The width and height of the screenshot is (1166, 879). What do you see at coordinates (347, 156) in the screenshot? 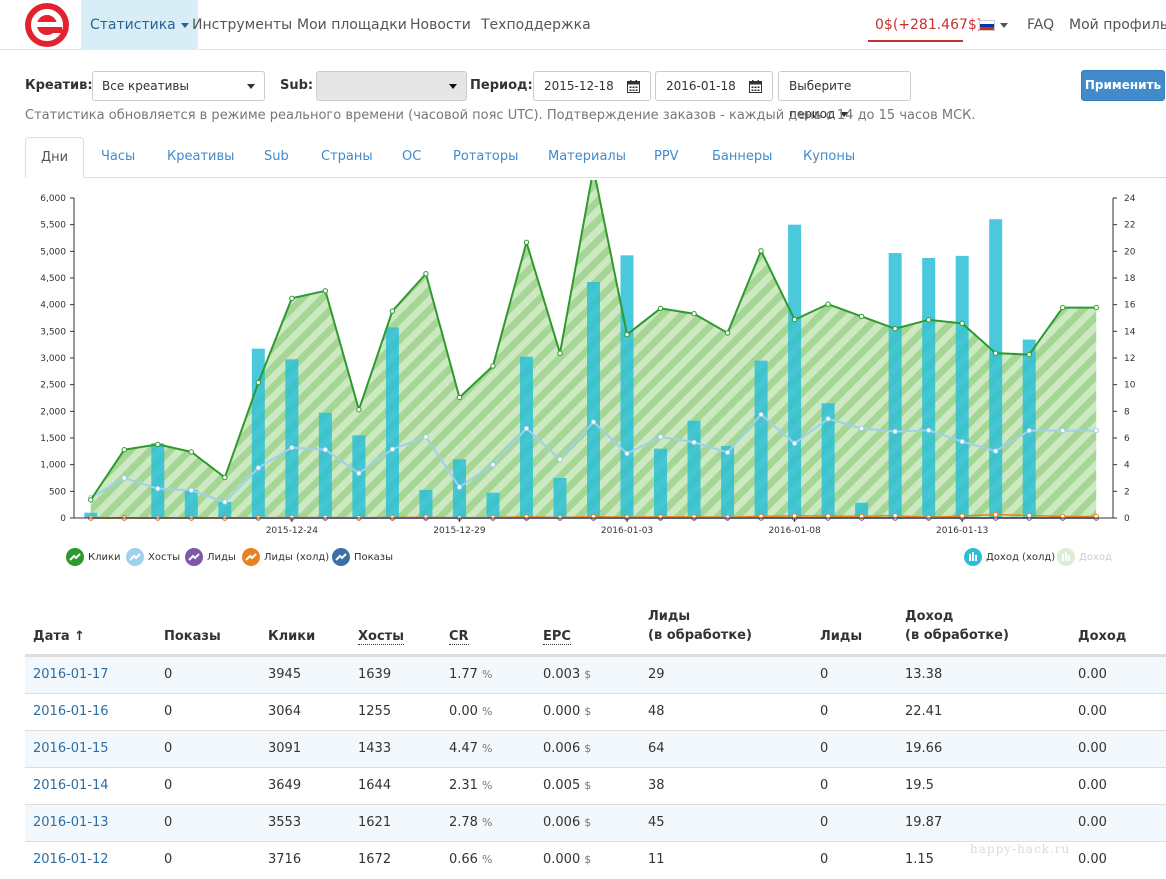
I see `tab-countries: Страны` at bounding box center [347, 156].